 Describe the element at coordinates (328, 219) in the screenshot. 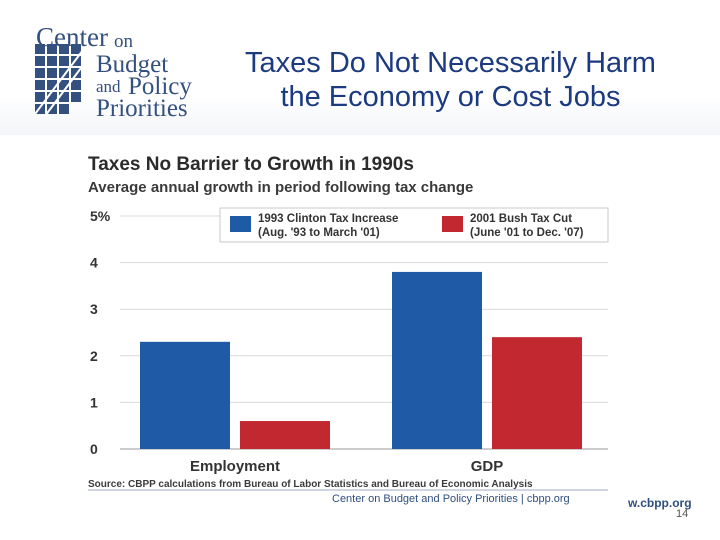

I see `legend-label-clinton: 1993 Clinton Tax Increase` at that location.